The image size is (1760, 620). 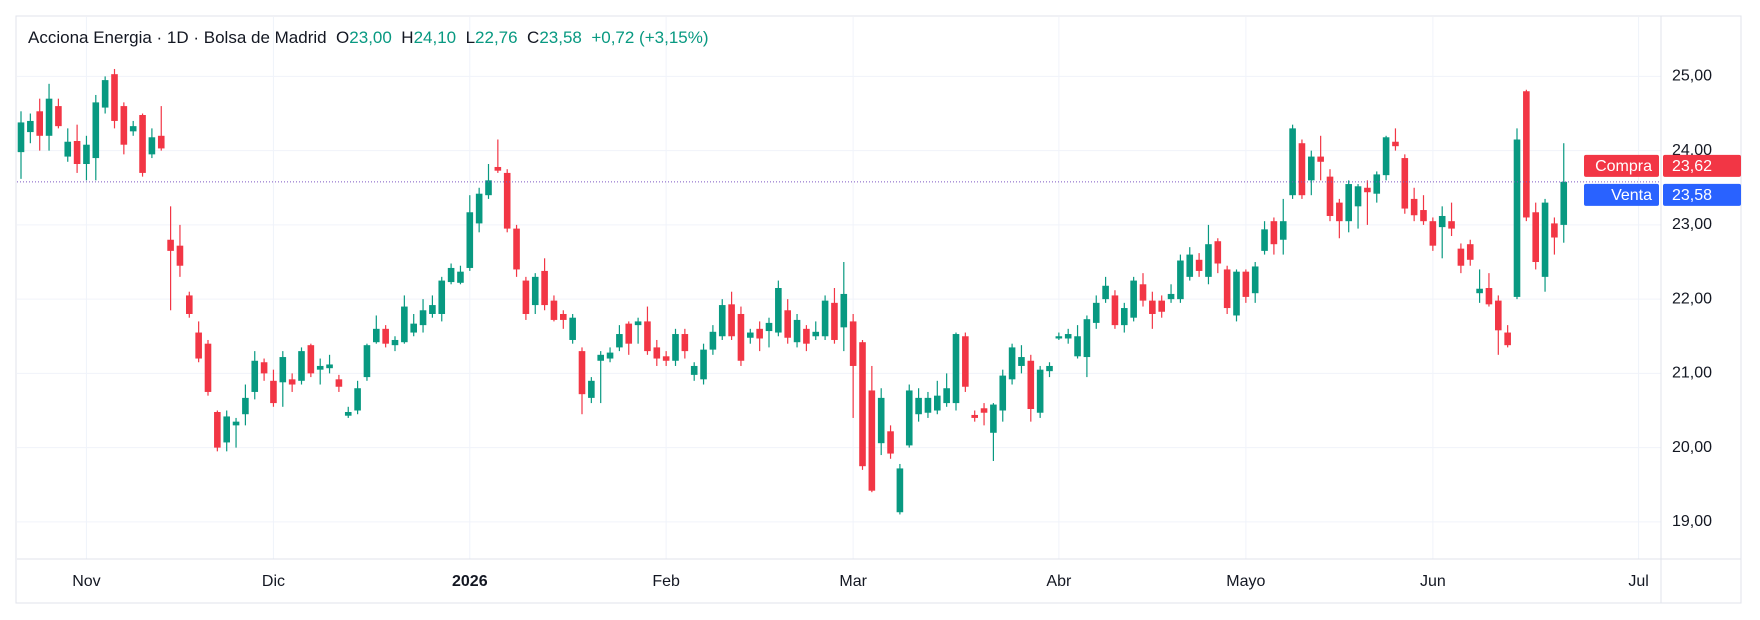 I want to click on price-tag-name: Venta, so click(x=1631, y=195).